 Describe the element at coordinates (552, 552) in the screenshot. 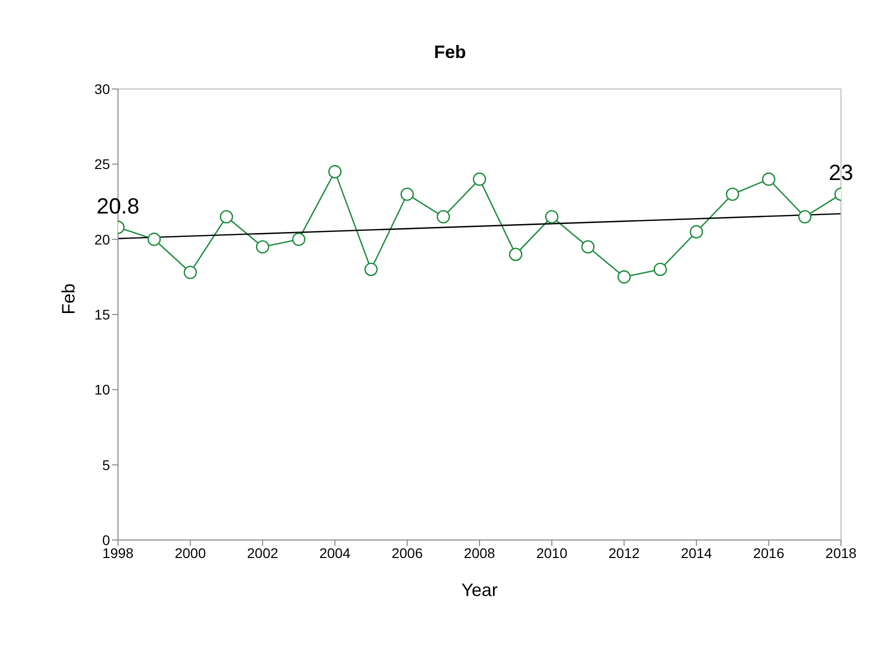

I see `x-tick-label: 2010` at that location.